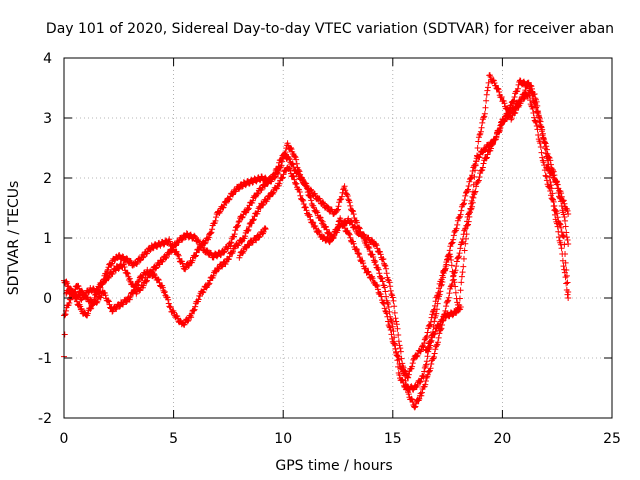 The image size is (640, 480). What do you see at coordinates (283, 439) in the screenshot?
I see `x-tick-label: 10` at bounding box center [283, 439].